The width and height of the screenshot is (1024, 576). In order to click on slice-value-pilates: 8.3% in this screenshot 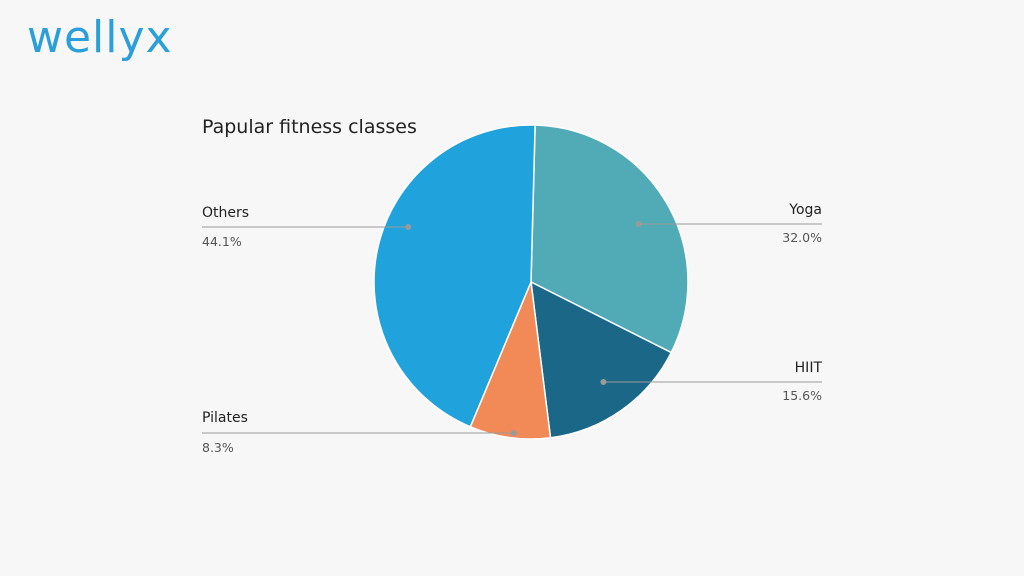, I will do `click(218, 447)`.